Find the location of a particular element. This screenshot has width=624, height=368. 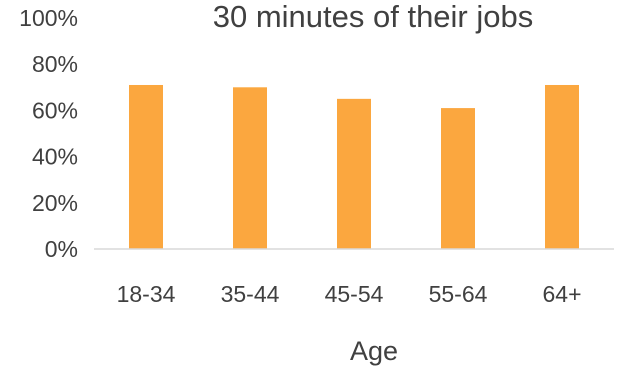

x-axis-ticks: 18-34 35-44 45-54 55-64 64+ is located at coordinates (349, 294).